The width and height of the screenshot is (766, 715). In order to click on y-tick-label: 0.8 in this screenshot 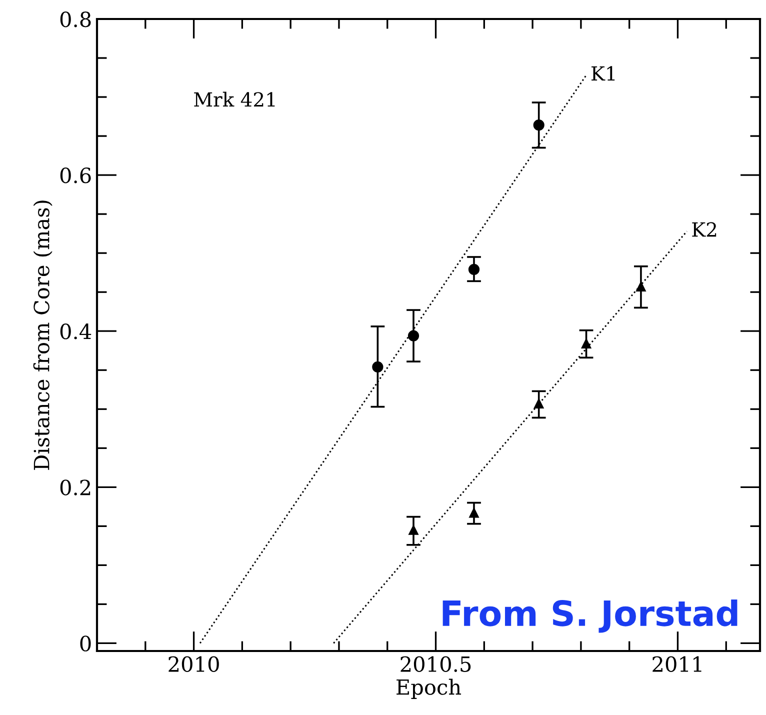, I will do `click(75, 19)`.